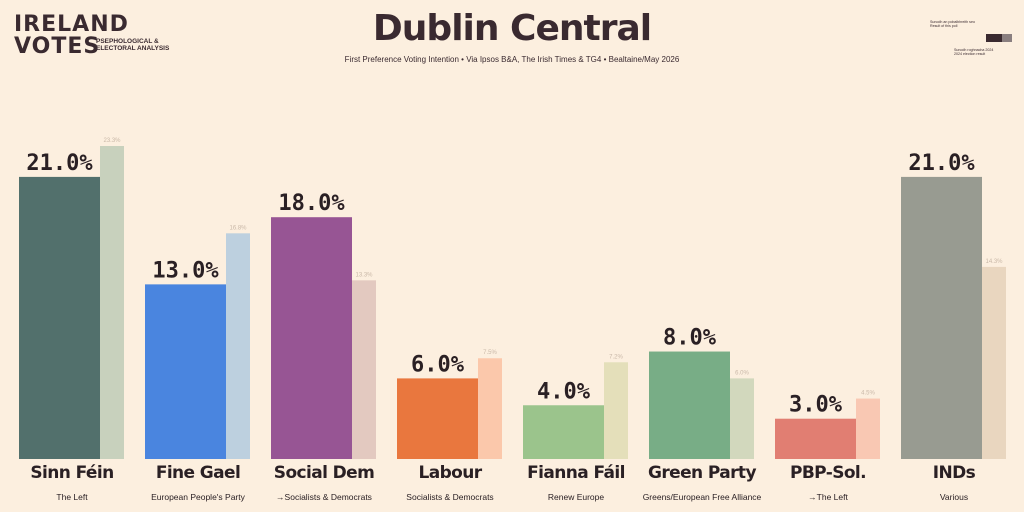  I want to click on bar-current-sinn-f-in, so click(59, 317).